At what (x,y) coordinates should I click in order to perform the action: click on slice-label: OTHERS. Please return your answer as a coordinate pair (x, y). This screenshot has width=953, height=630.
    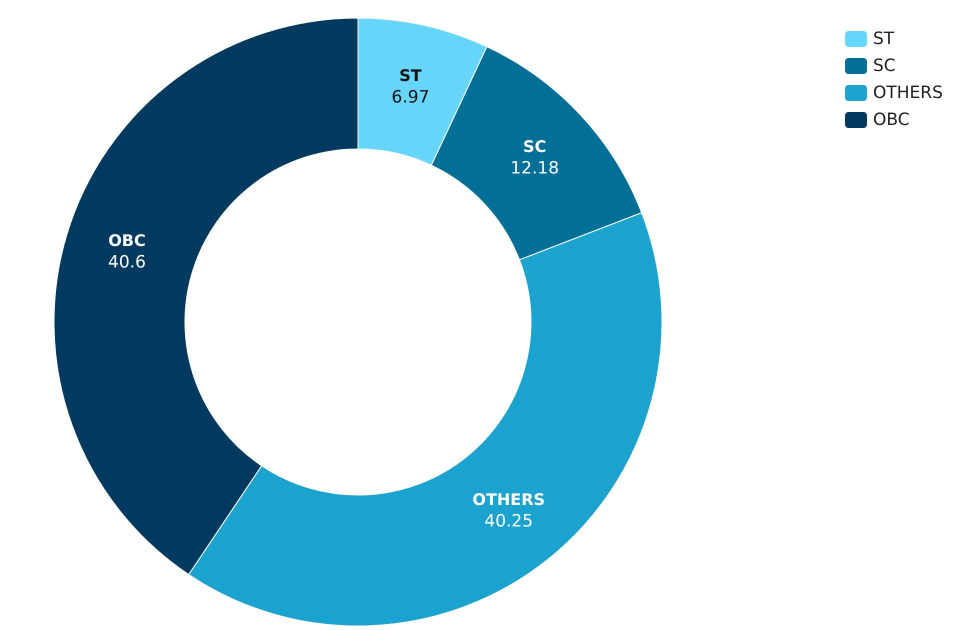
    Looking at the image, I should click on (509, 500).